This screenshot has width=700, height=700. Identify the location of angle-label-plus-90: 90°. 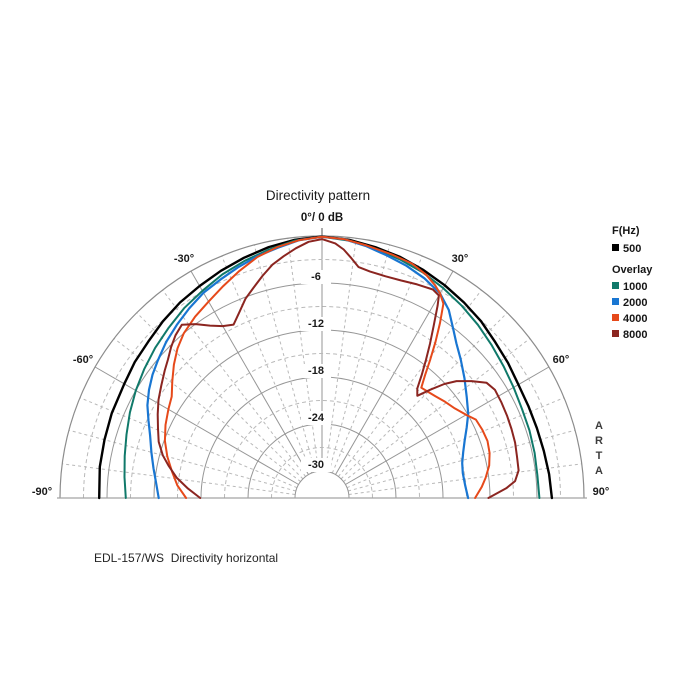
(601, 492).